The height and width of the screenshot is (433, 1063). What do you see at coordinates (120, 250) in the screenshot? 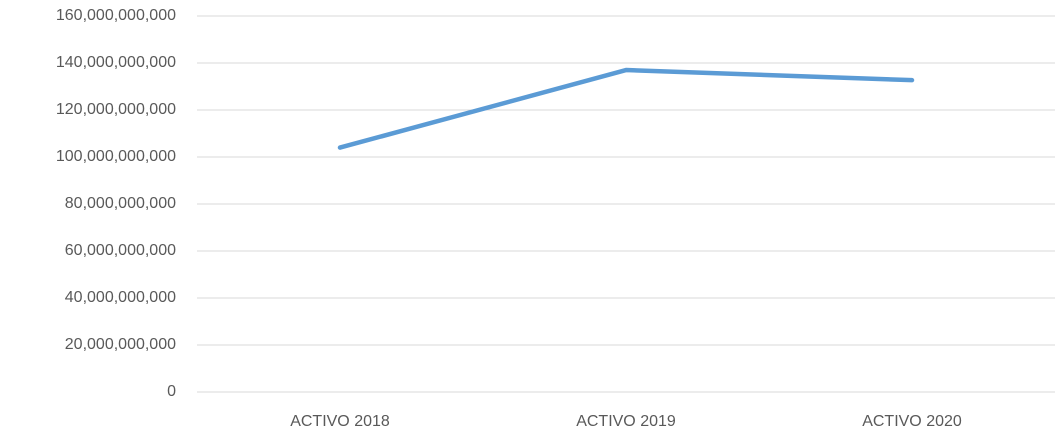
I see `y-tick-label: 60,000,000,000` at bounding box center [120, 250].